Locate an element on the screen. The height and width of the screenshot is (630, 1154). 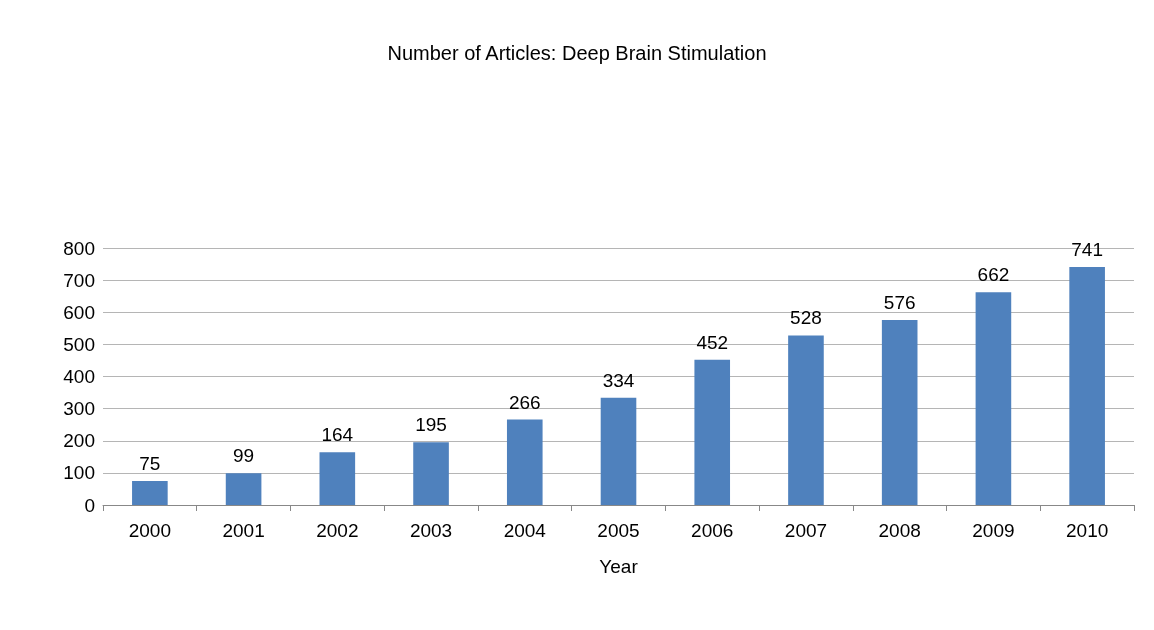
y-tick-label: 300 is located at coordinates (79, 409).